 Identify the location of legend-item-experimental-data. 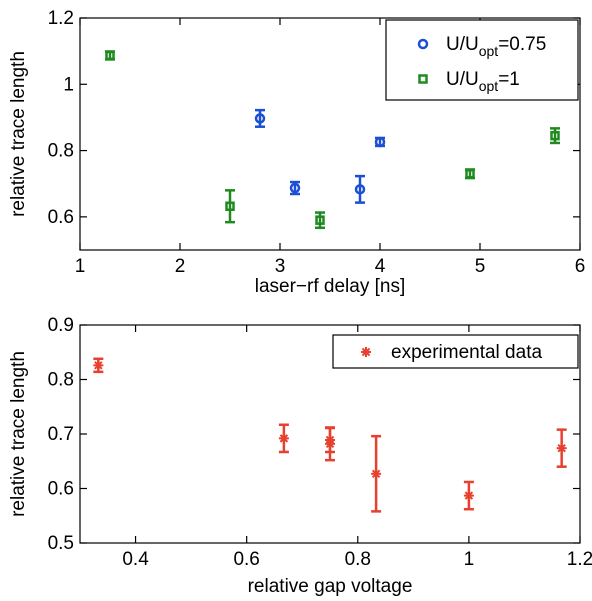
(366, 352).